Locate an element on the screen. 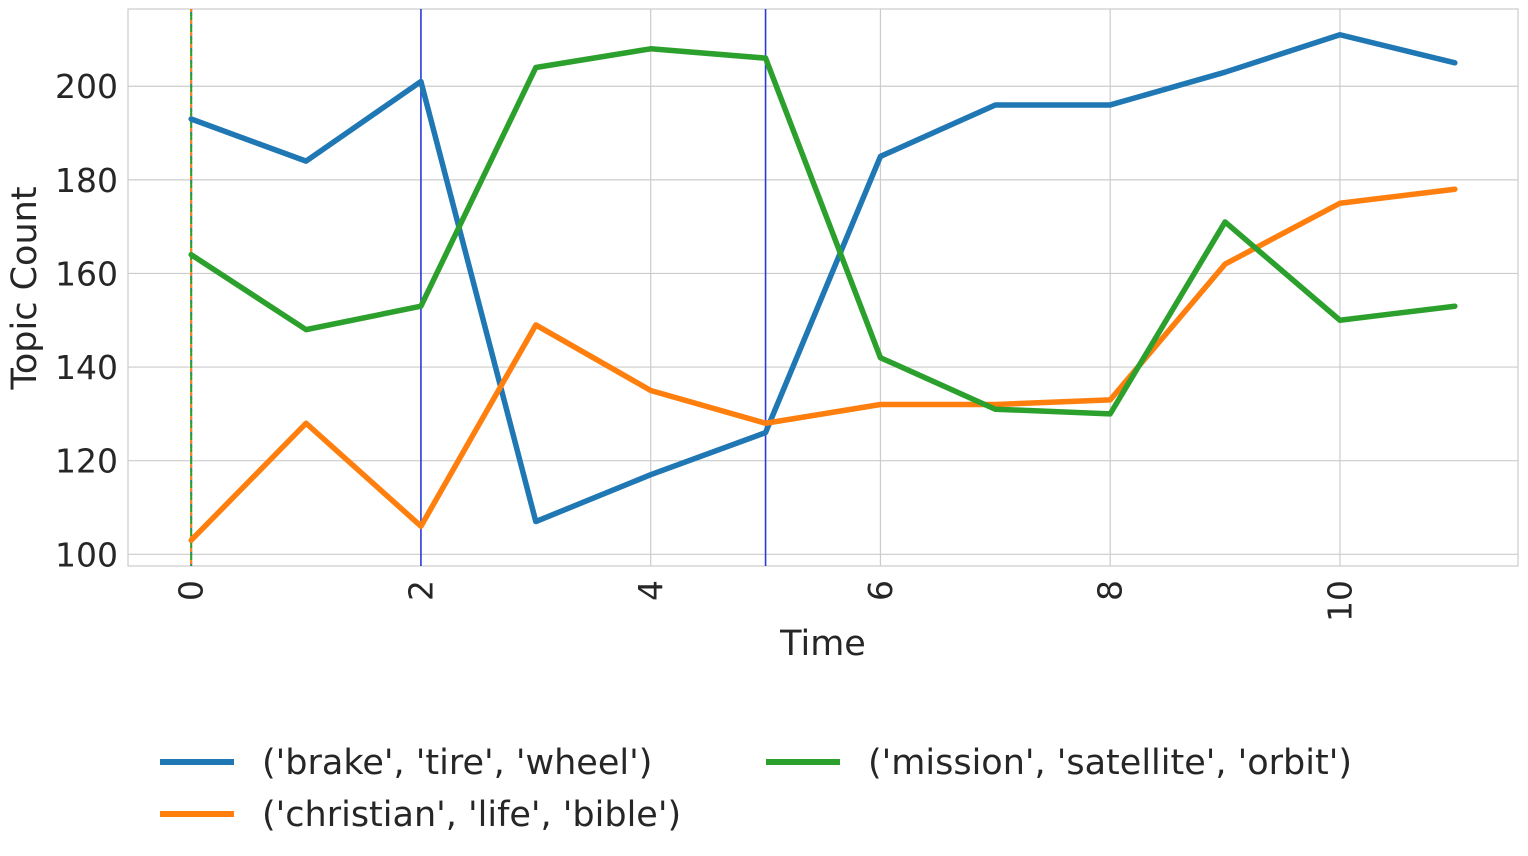 This screenshot has width=1528, height=856. y-tick-label: 200 is located at coordinates (86, 86).